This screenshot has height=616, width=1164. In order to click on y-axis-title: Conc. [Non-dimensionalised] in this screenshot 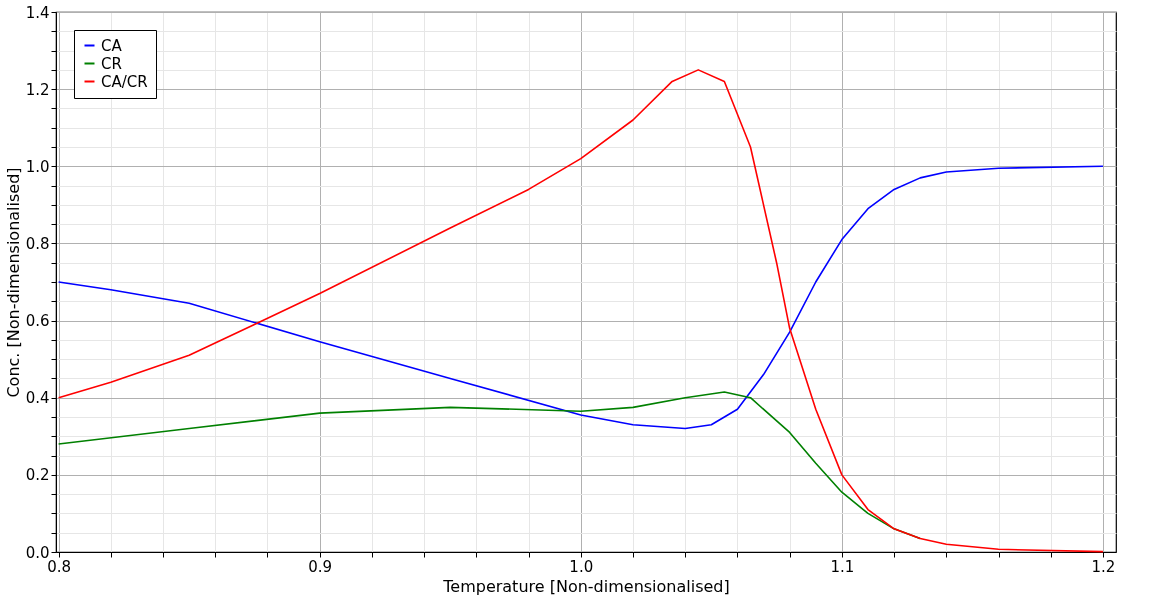, I will do `click(13, 282)`.